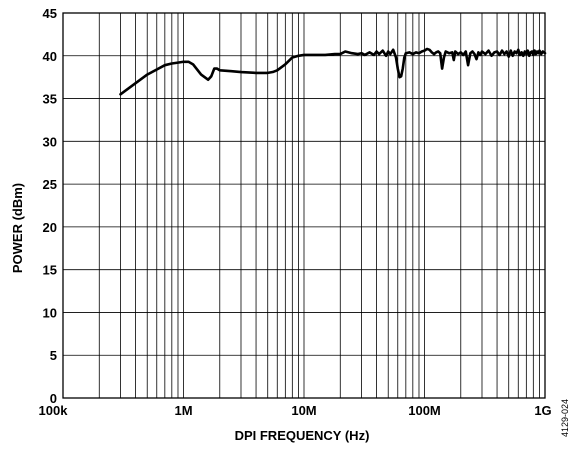 The image size is (577, 450). What do you see at coordinates (50, 99) in the screenshot?
I see `y-tick-label: 35` at bounding box center [50, 99].